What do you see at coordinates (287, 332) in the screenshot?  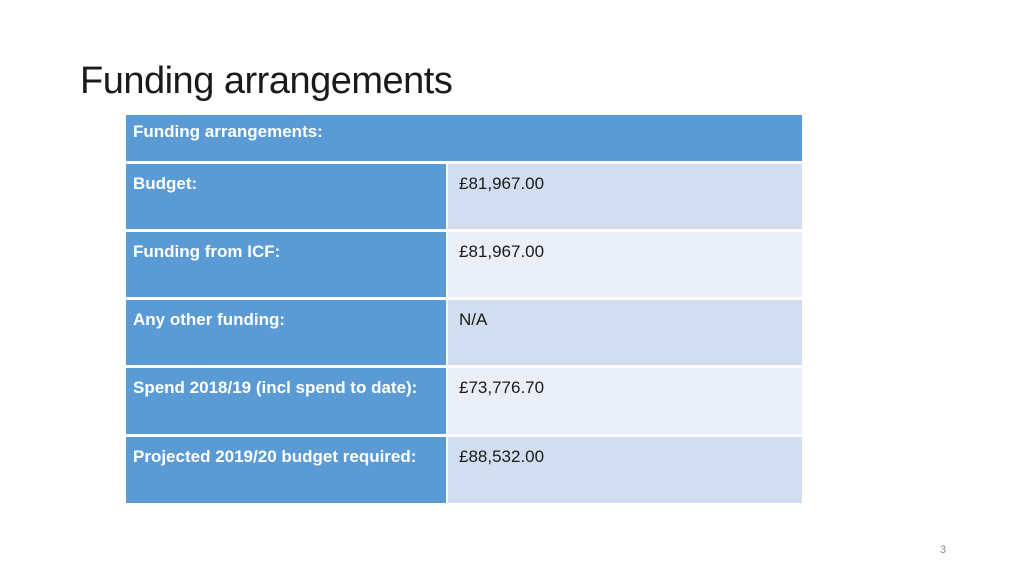 I see `row-label-other-funding: Any other funding:` at bounding box center [287, 332].